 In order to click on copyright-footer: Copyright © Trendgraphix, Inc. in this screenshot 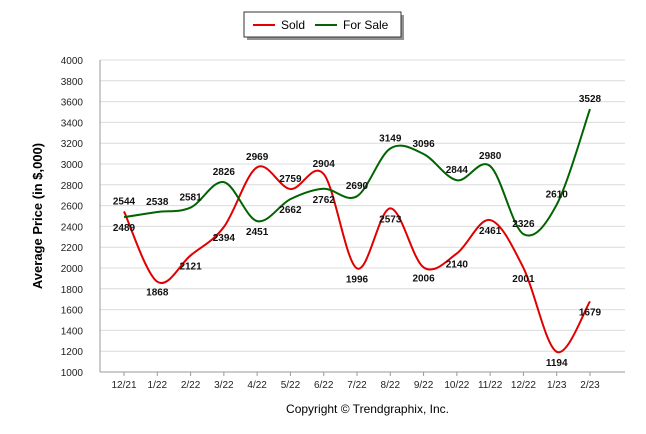, I will do `click(367, 409)`.